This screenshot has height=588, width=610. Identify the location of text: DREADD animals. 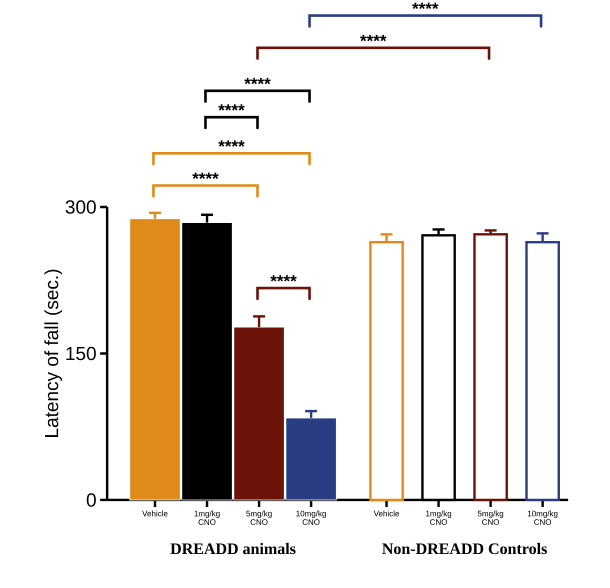
(233, 548).